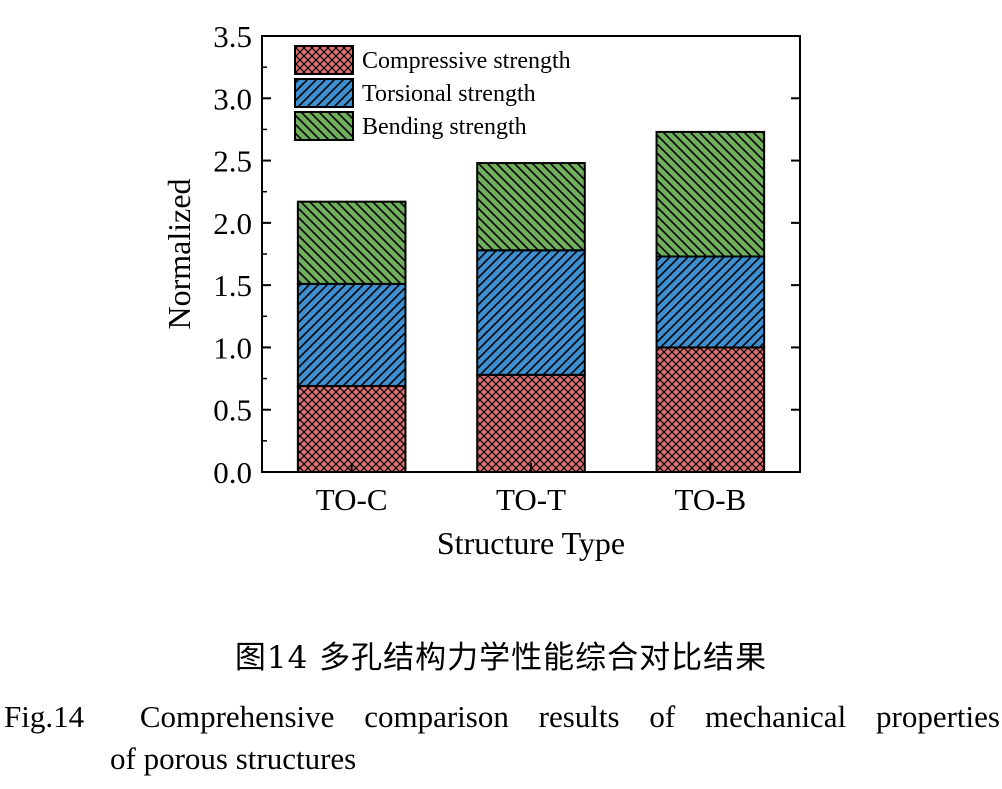  What do you see at coordinates (531, 499) in the screenshot?
I see `x-tick-label: TO-T` at bounding box center [531, 499].